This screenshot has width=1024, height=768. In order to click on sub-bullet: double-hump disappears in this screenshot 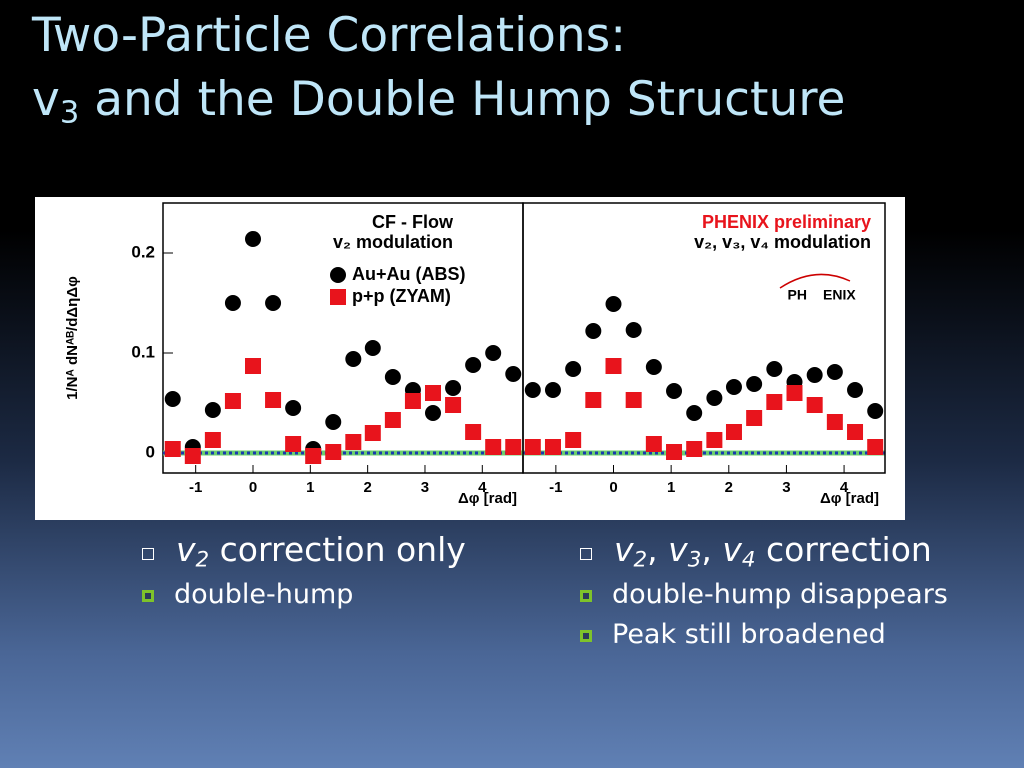, I will do `click(786, 595)`.